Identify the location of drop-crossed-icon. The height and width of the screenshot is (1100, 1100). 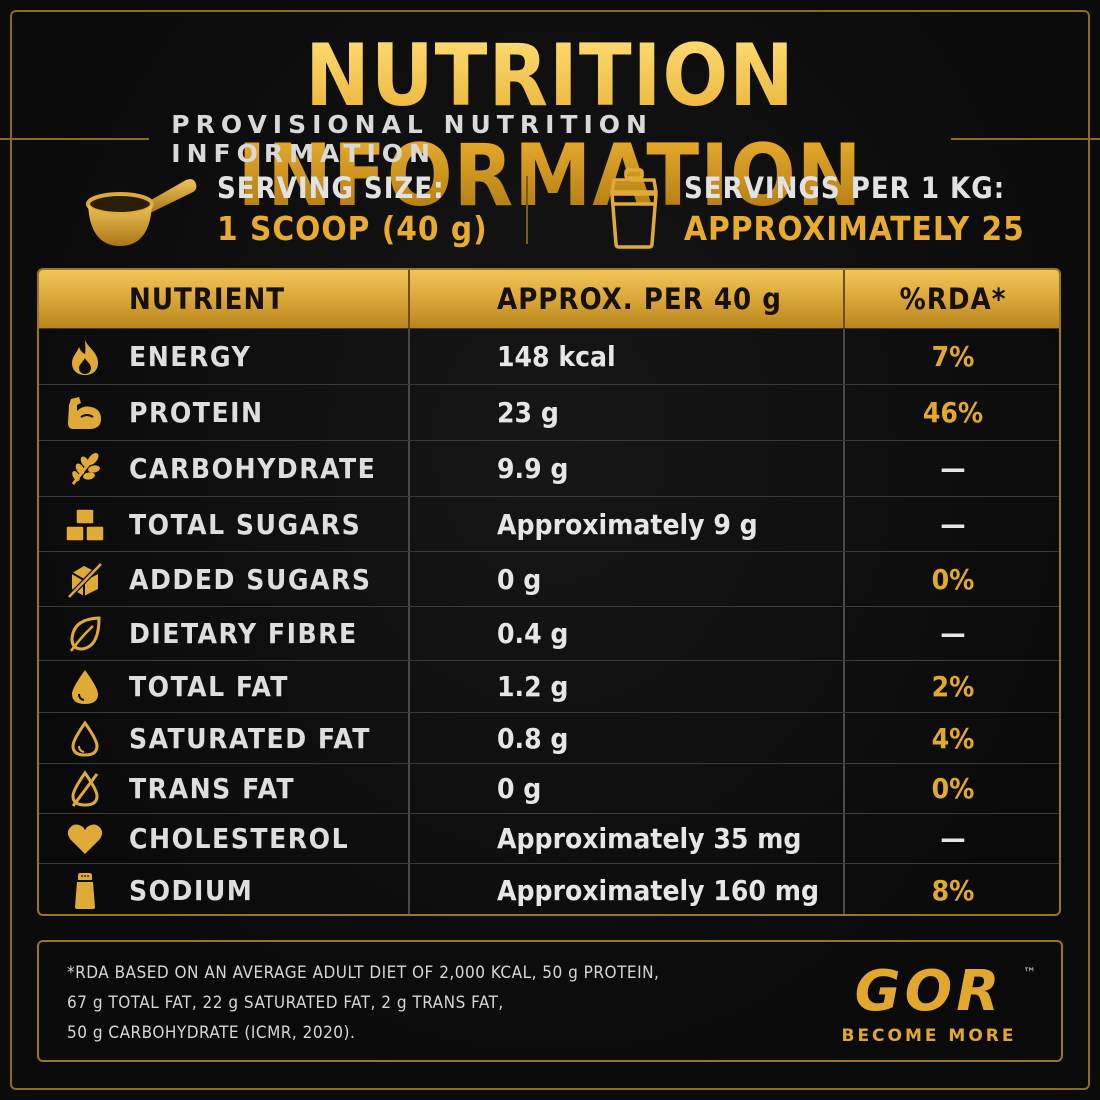
(85, 789).